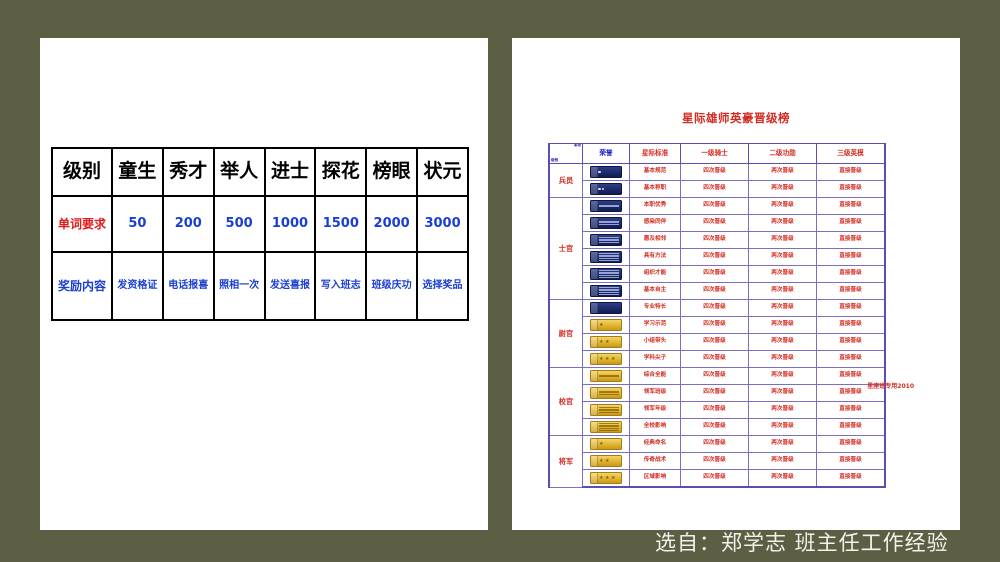 This screenshot has height=562, width=1000. What do you see at coordinates (290, 286) in the screenshot?
I see `cell-reward-jinshi: 发送喜报` at bounding box center [290, 286].